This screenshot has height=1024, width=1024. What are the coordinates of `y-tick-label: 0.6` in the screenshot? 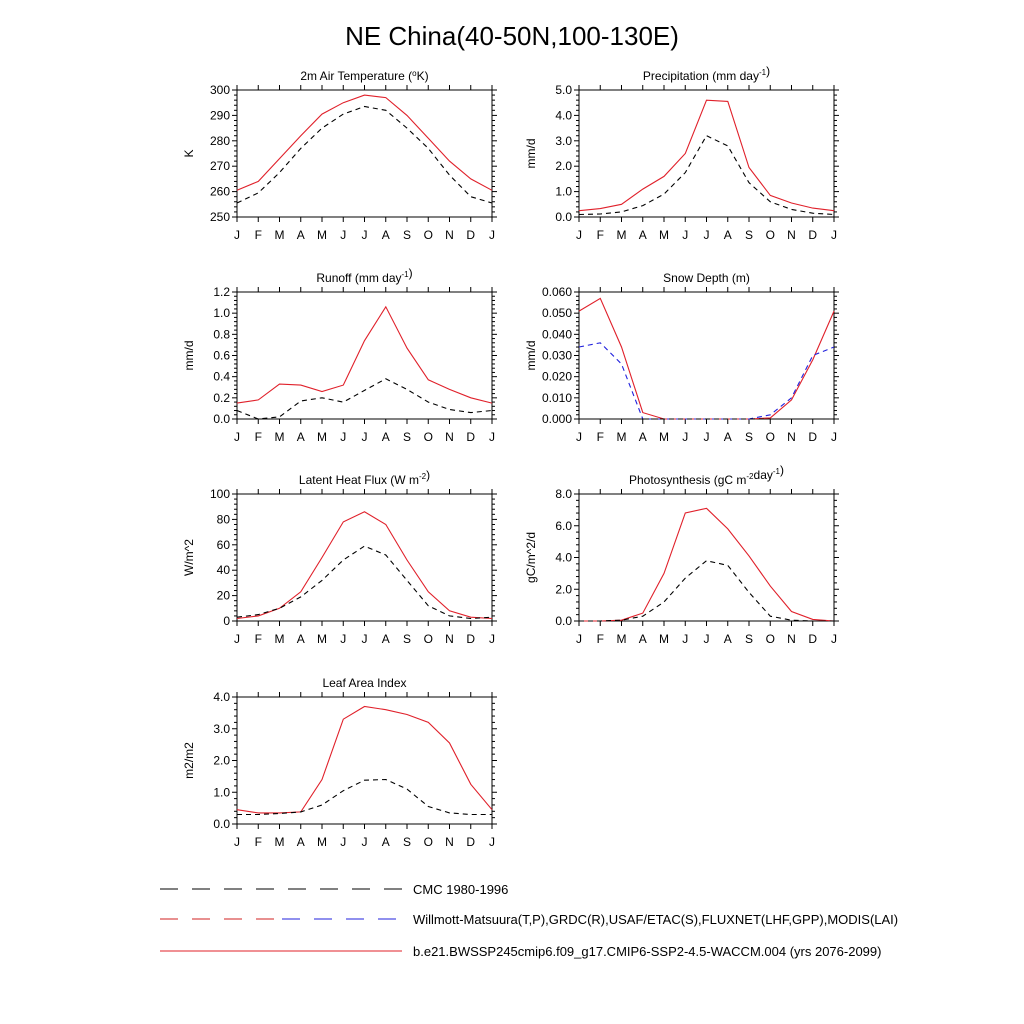 It's located at (221, 356).